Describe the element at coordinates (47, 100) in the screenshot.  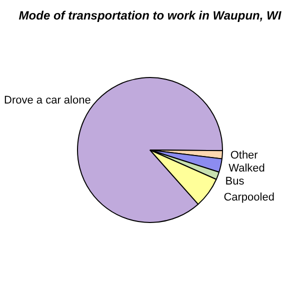
I see `slice-label: Drove a car alone` at that location.